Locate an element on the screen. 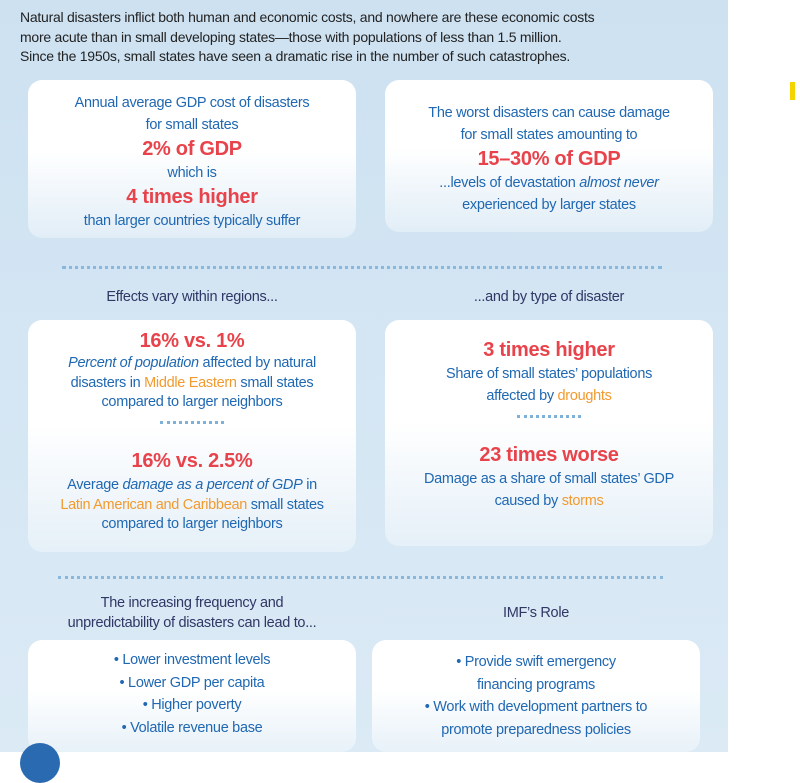  highlight-stat: 4 times higher is located at coordinates (192, 197).